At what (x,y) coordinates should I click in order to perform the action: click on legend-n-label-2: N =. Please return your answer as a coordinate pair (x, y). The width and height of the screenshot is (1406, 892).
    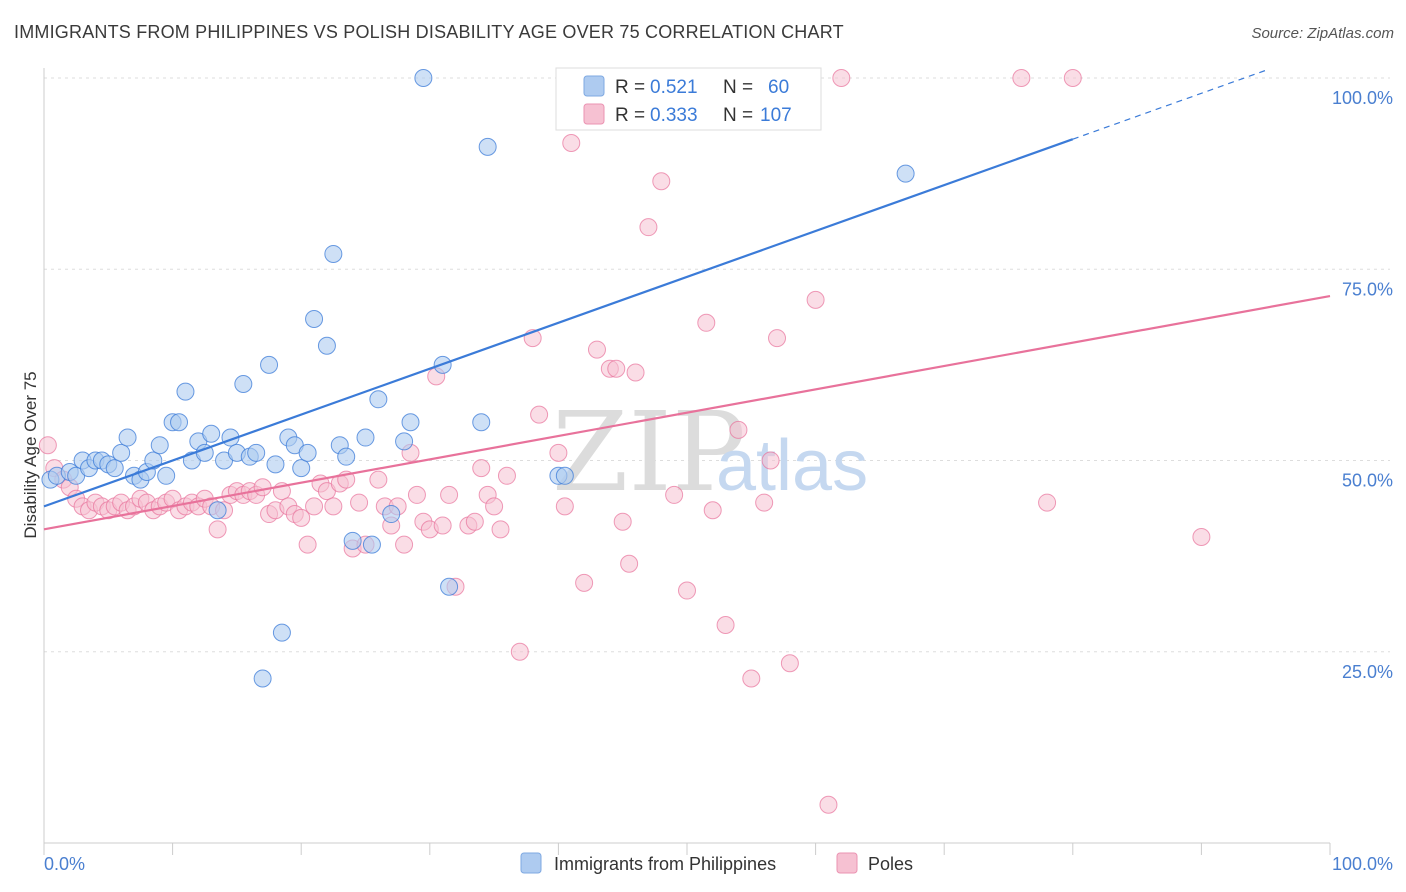
    Looking at the image, I should click on (738, 115).